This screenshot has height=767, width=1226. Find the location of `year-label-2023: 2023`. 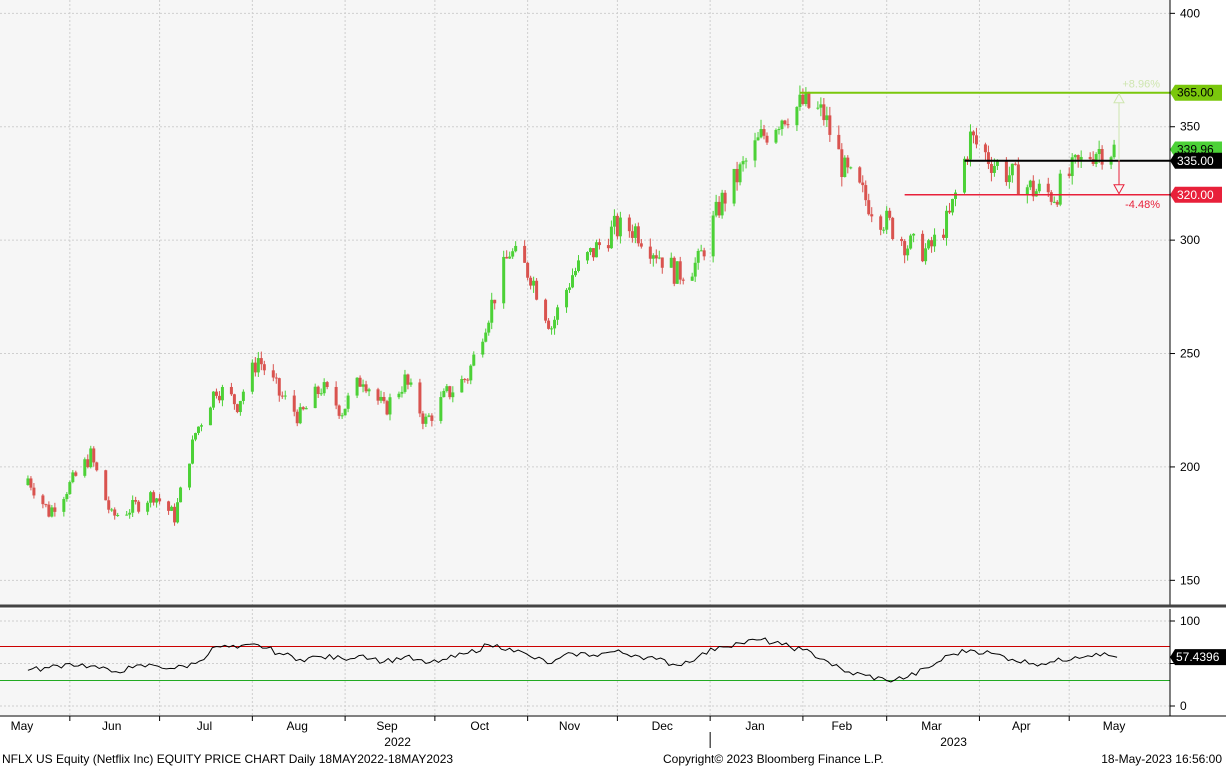

year-label-2023: 2023 is located at coordinates (953, 742).